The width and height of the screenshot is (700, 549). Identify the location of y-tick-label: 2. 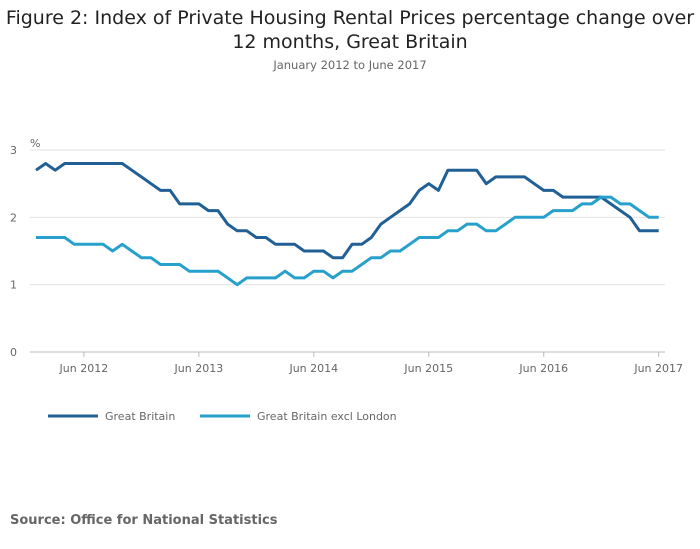
(13, 217).